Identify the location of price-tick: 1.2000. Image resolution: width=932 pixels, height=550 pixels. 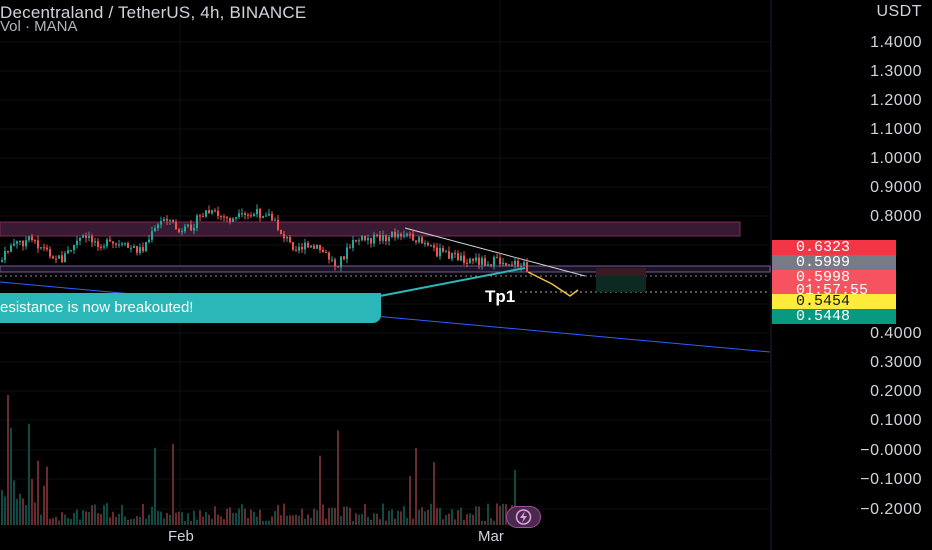
(896, 100).